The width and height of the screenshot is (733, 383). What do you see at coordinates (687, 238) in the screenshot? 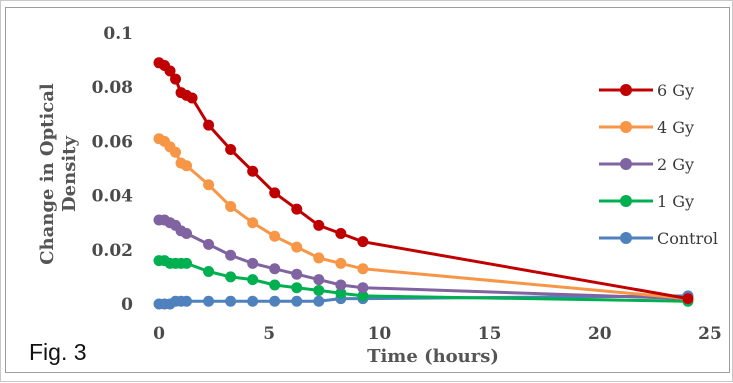
I see `legend-label: Control` at bounding box center [687, 238].